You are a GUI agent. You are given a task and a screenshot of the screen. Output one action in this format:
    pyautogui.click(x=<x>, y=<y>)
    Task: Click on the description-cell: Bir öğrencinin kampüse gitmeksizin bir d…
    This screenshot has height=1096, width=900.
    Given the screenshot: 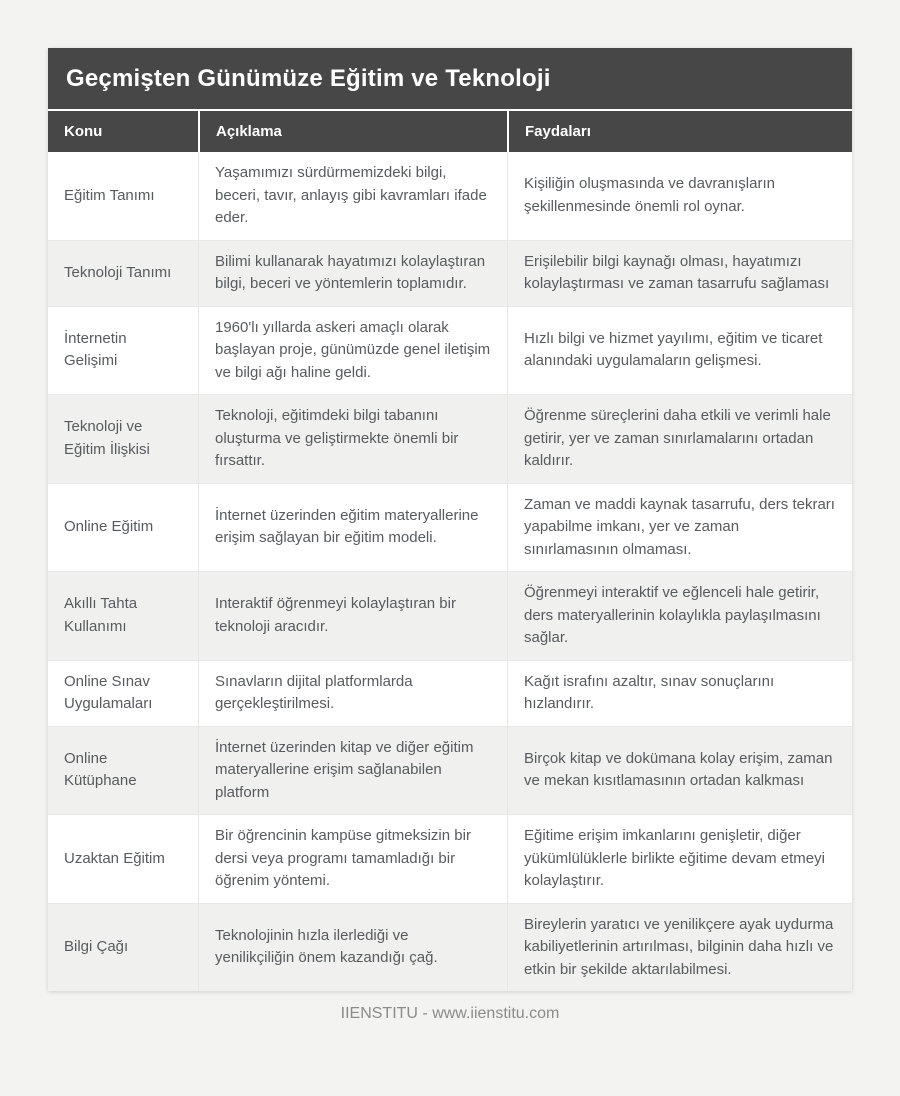 What is the action you would take?
    pyautogui.click(x=352, y=859)
    